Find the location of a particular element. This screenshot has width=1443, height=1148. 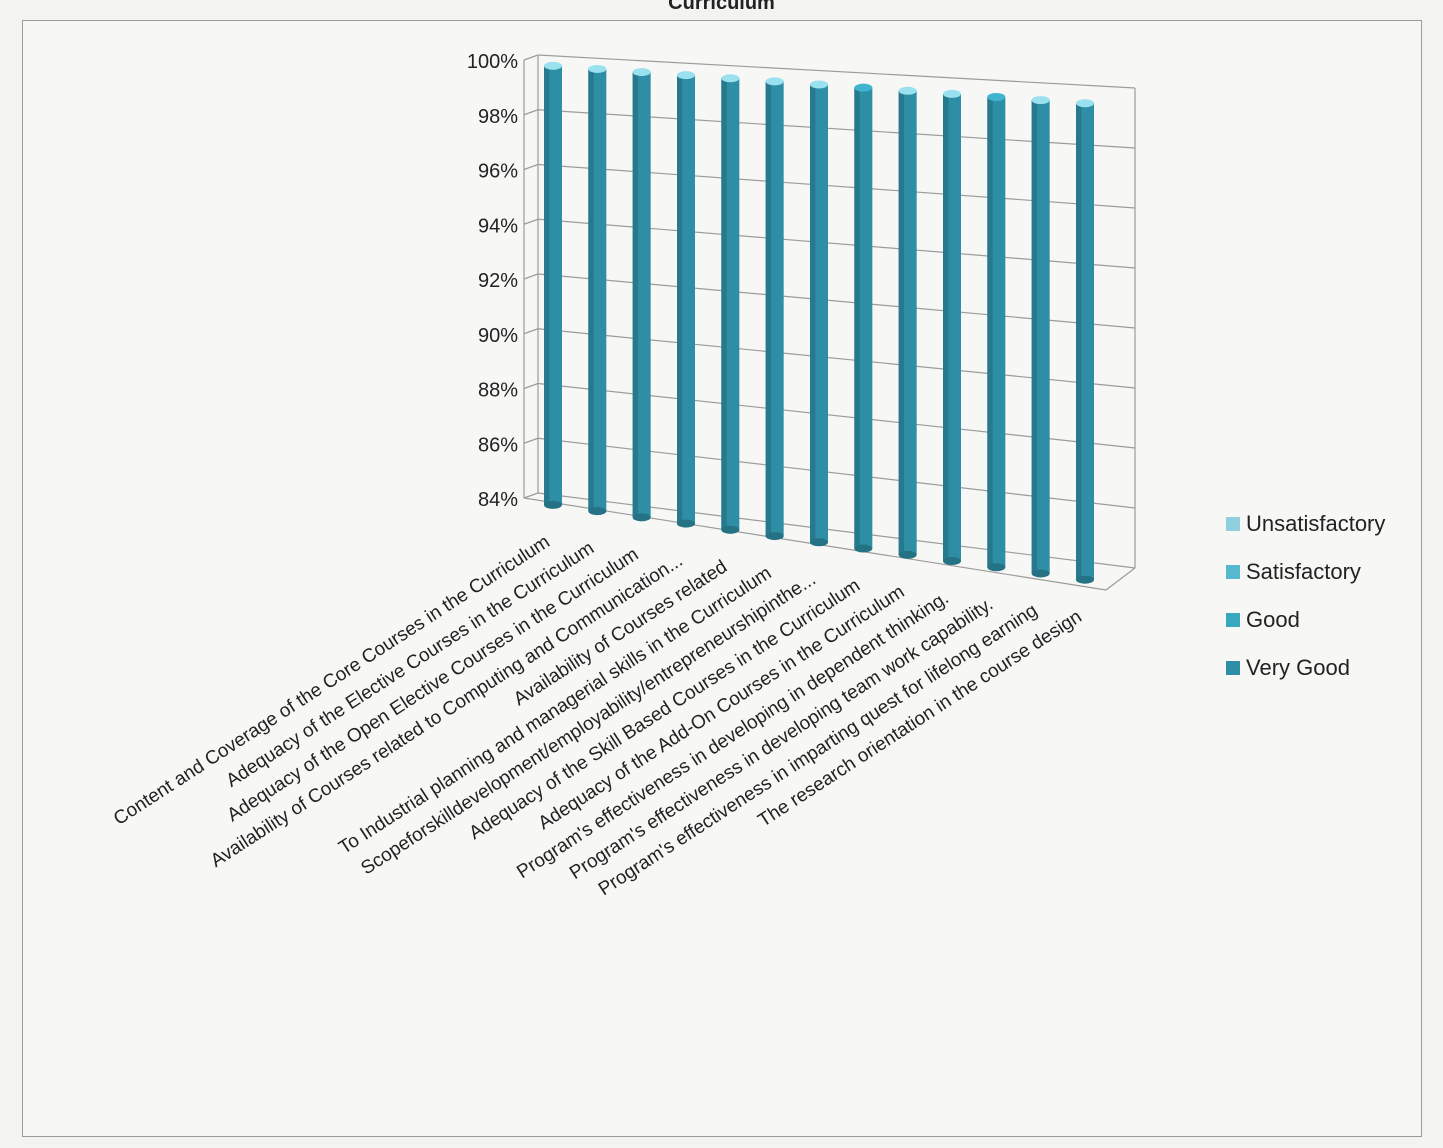

y-tick-label: 94% is located at coordinates (498, 226).